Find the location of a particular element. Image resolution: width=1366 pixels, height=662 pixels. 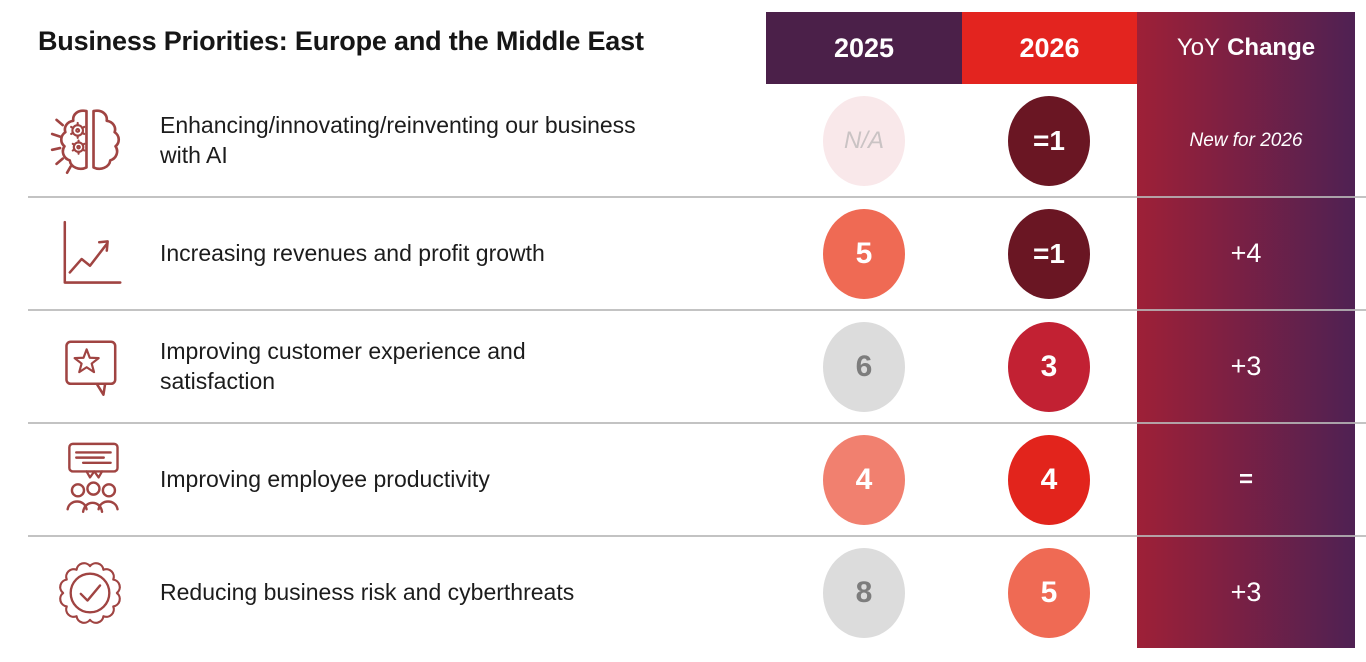

priority-label: Increasing revenues and profit growth is located at coordinates (352, 252).